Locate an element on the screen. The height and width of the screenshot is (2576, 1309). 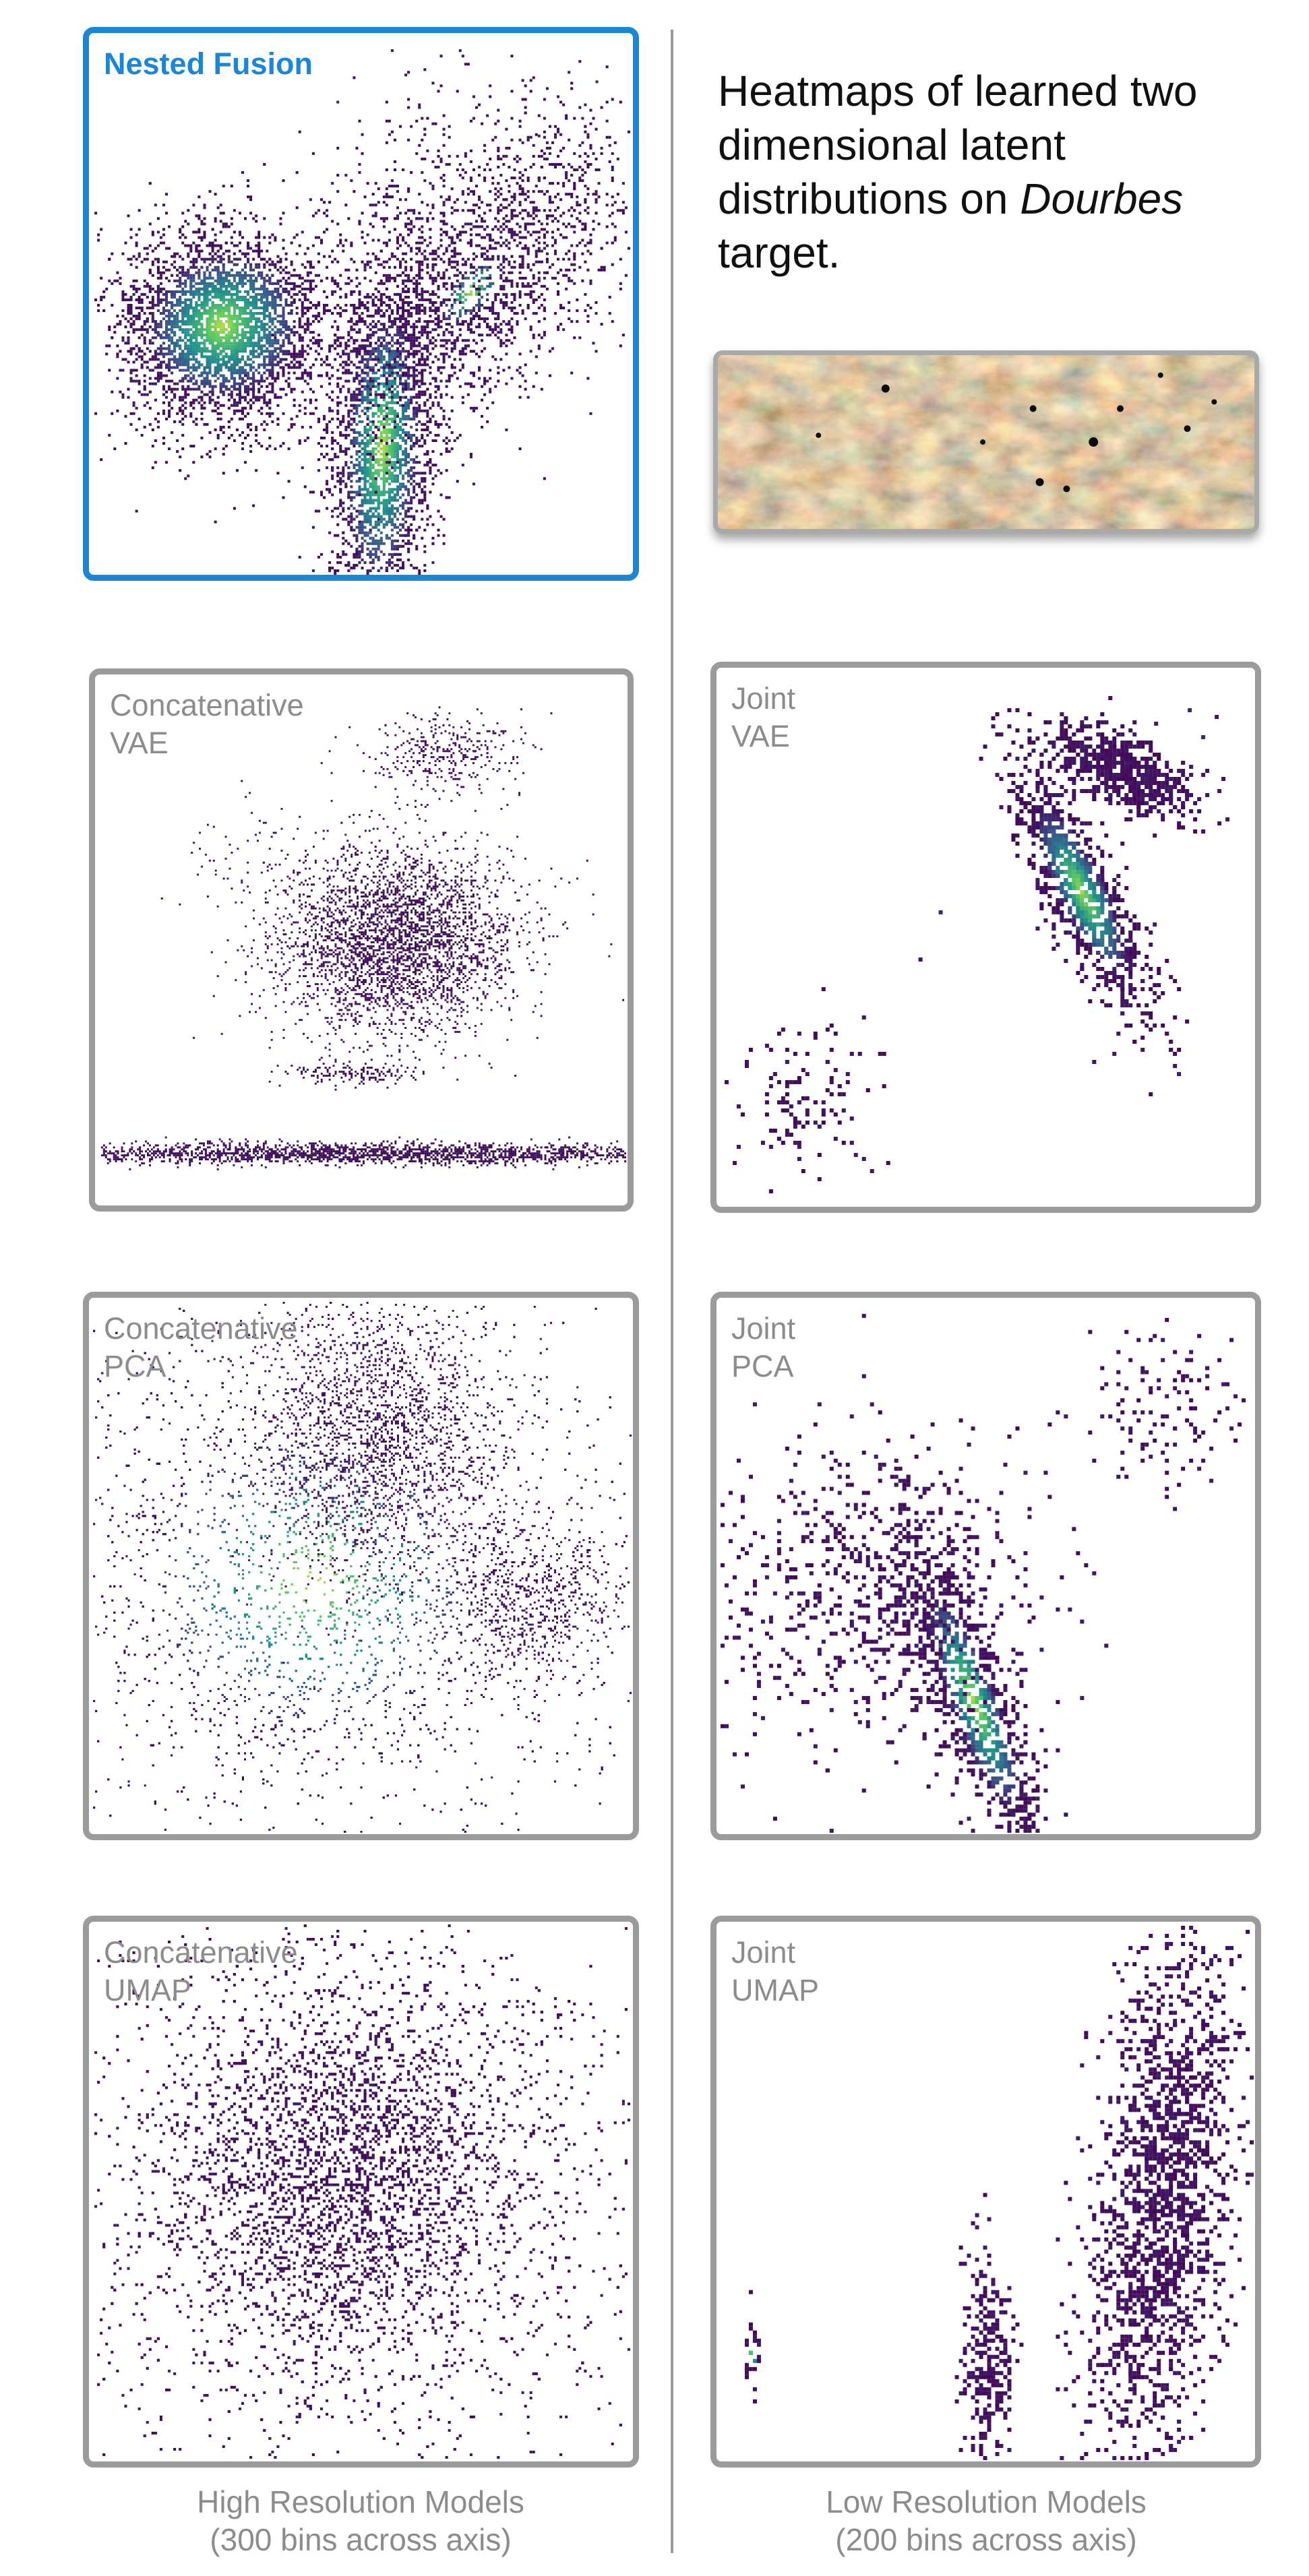
panel-label: Joint VAE is located at coordinates (763, 717).